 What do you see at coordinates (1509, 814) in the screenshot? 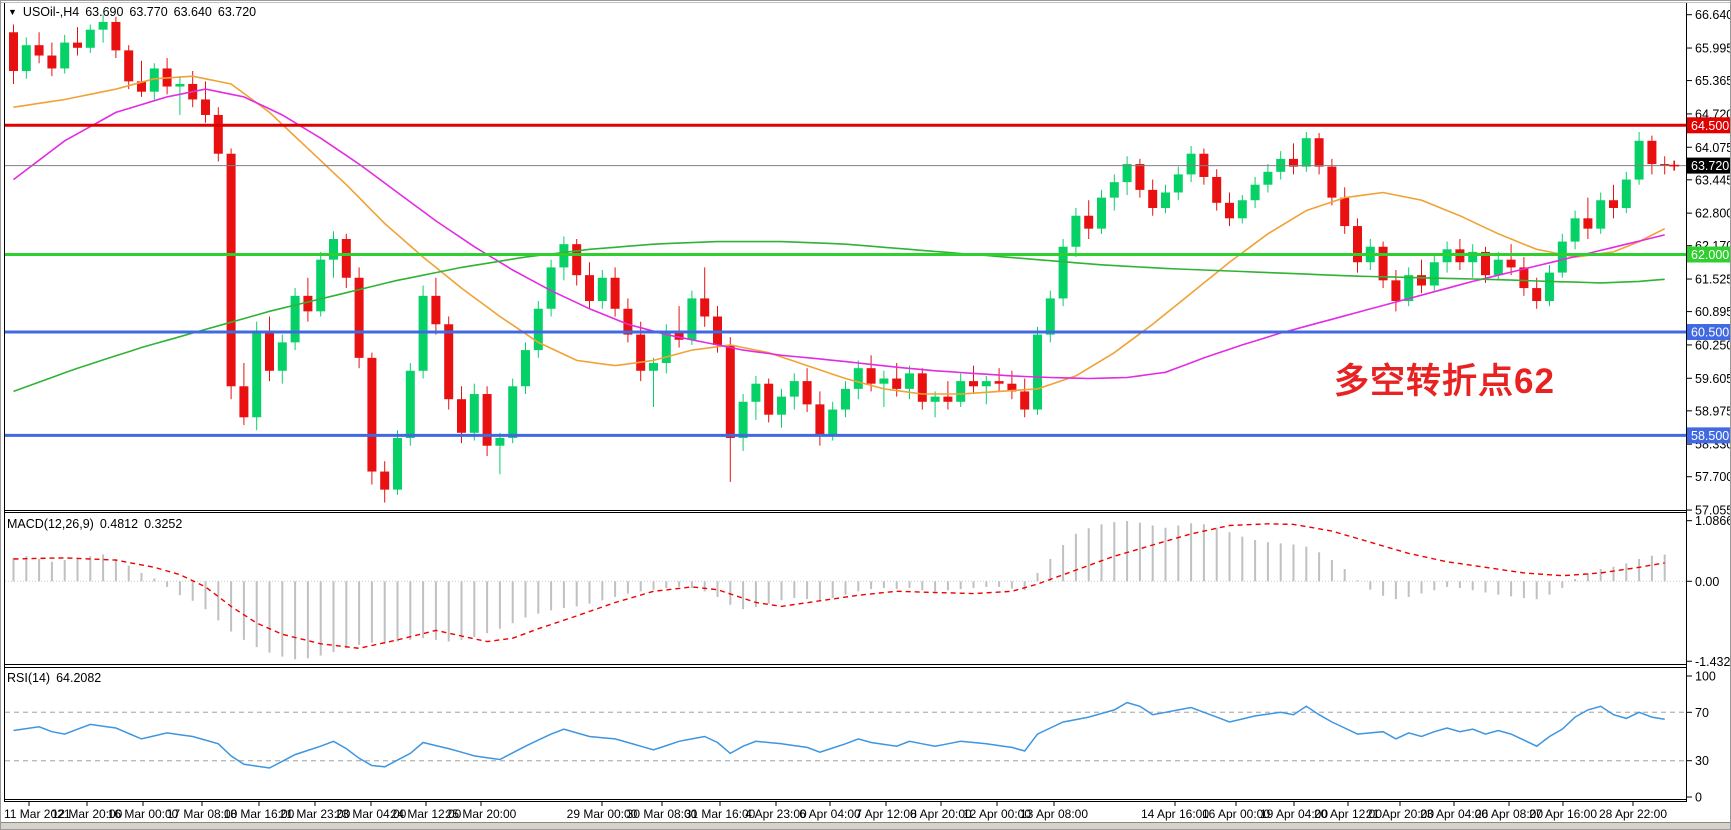
I see `time-label: 26 Apr 08:00` at bounding box center [1509, 814].